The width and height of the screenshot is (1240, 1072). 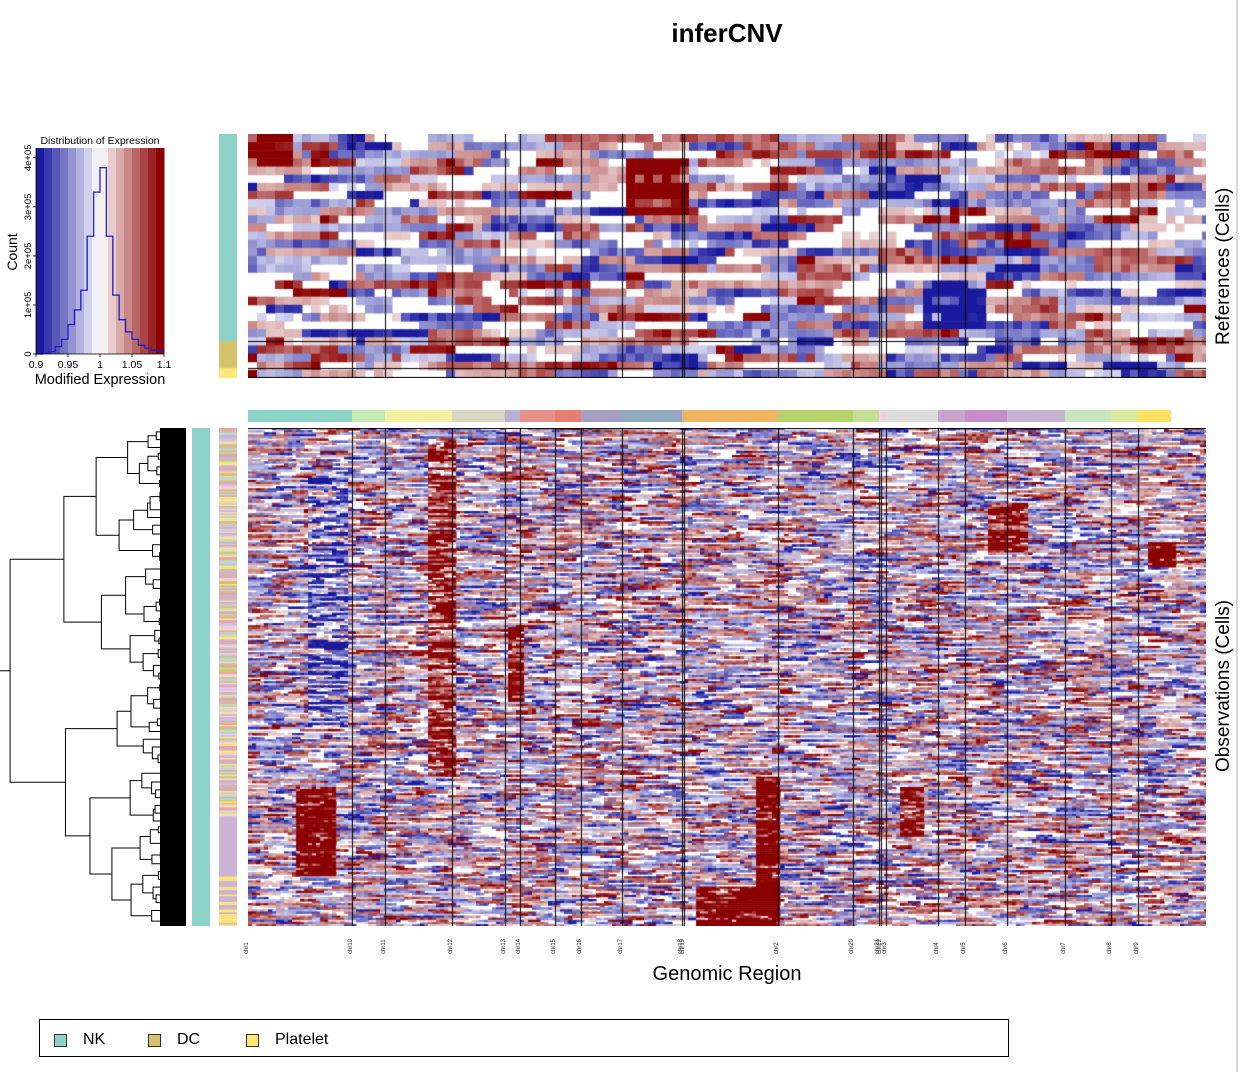 I want to click on x-axis-label: Genomic Region, so click(x=727, y=974).